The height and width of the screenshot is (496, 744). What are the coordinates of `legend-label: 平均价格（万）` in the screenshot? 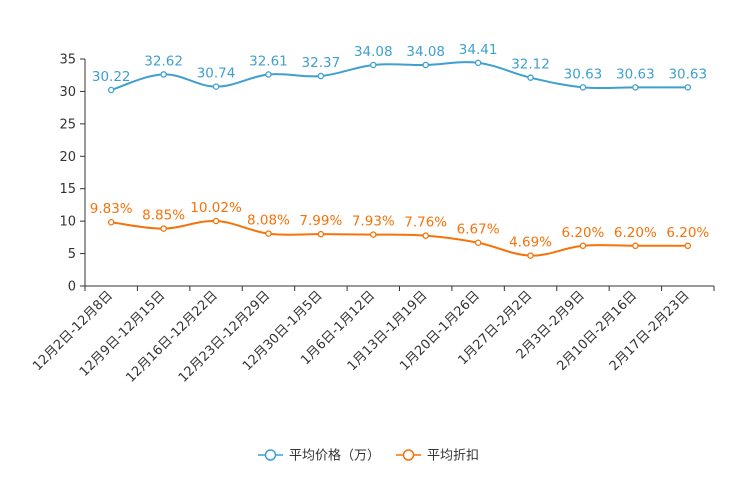 It's located at (334, 456).